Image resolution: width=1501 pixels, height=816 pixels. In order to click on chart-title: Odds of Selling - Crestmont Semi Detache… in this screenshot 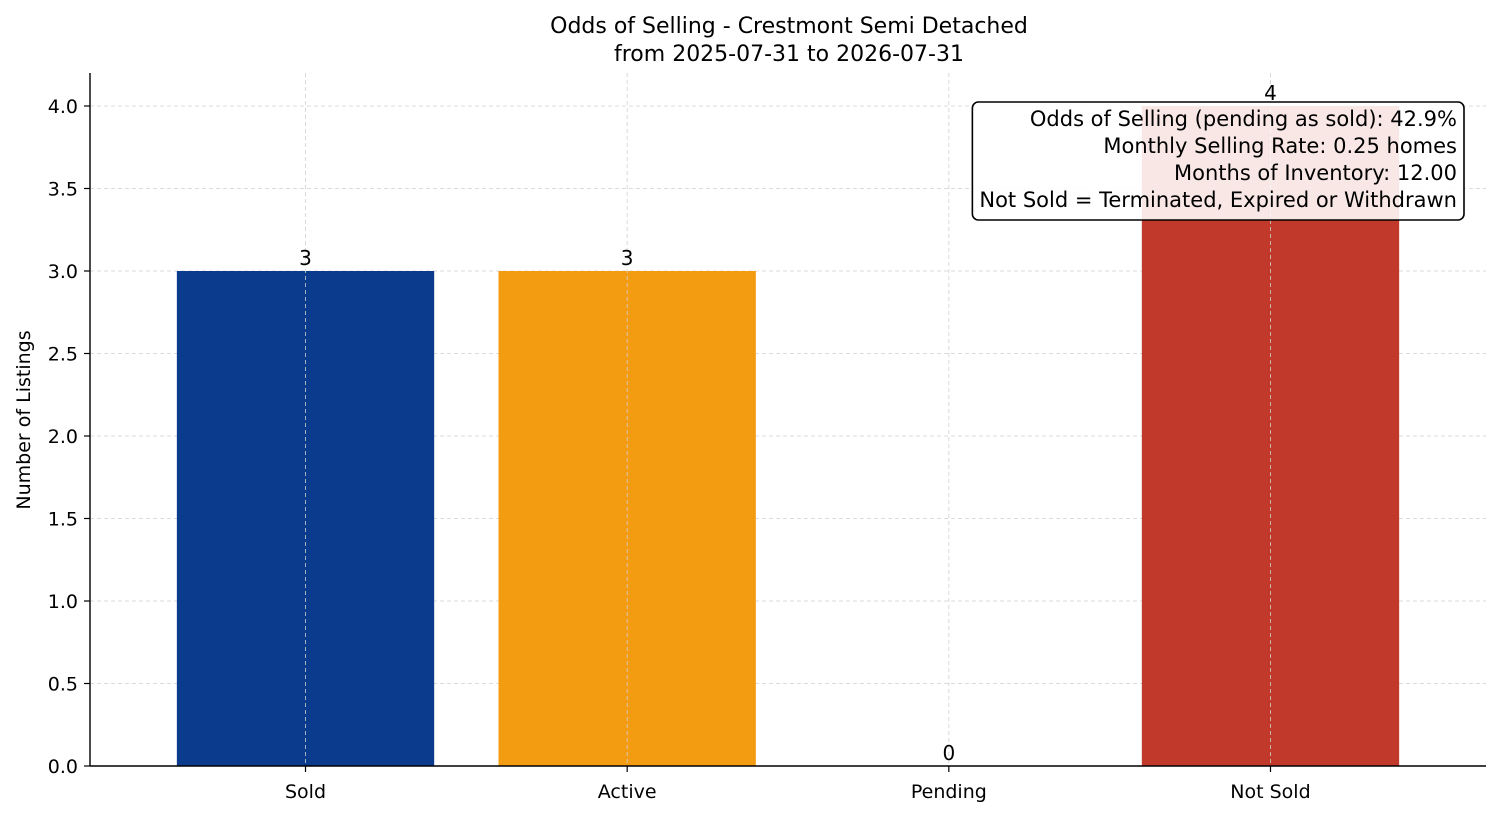, I will do `click(789, 26)`.